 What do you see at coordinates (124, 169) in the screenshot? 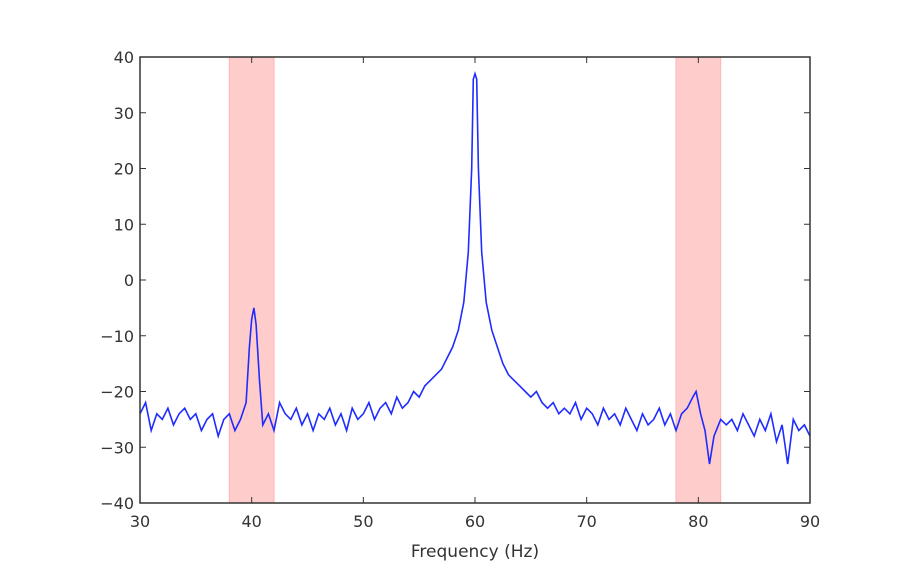
I see `y-tick-label: 20` at bounding box center [124, 169].